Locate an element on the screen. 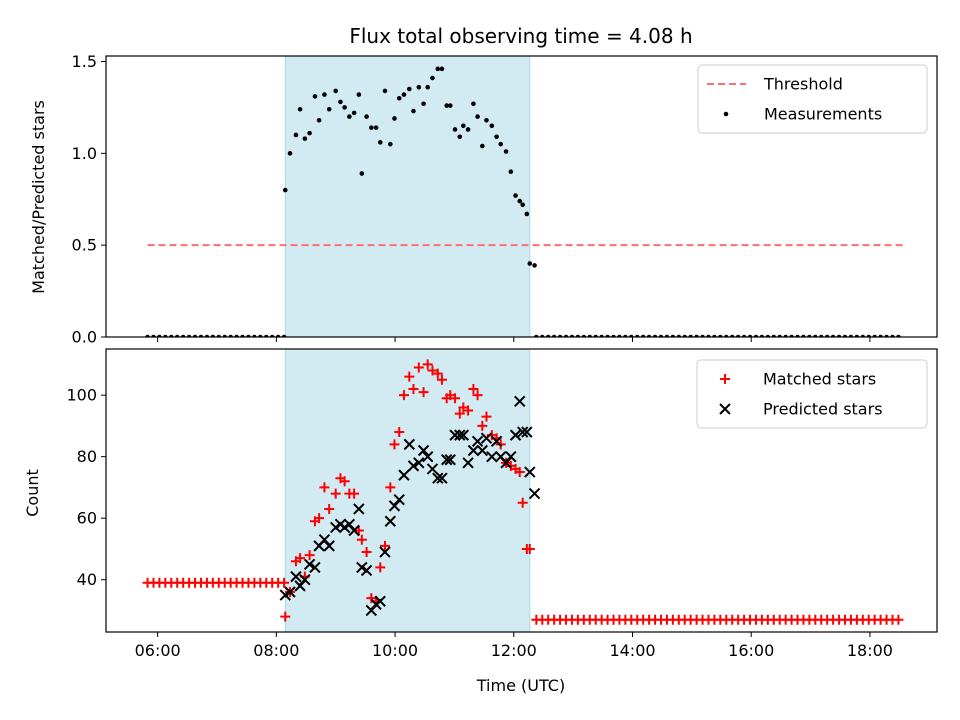 This screenshot has height=720, width=960. y-tick-label: 1.5 is located at coordinates (84, 61).